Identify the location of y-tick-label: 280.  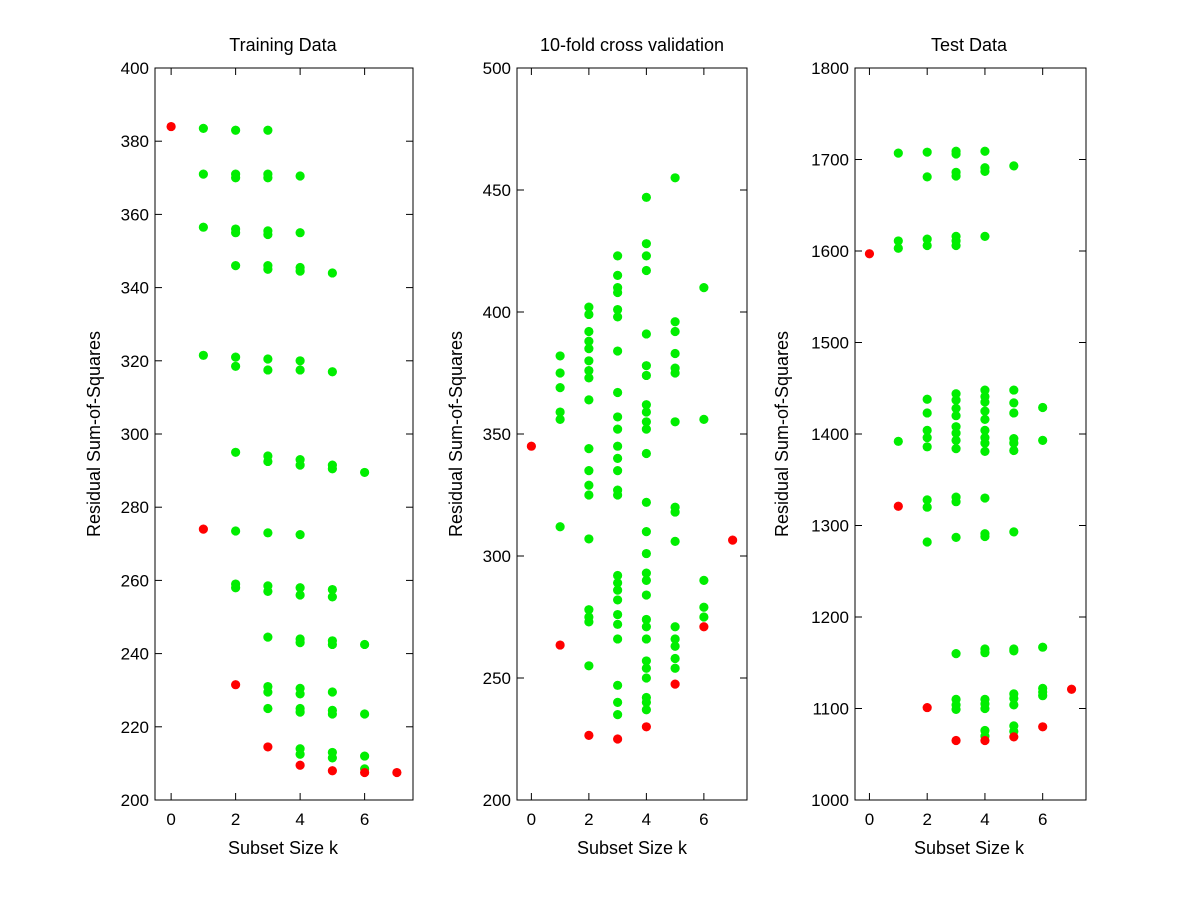
(135, 507).